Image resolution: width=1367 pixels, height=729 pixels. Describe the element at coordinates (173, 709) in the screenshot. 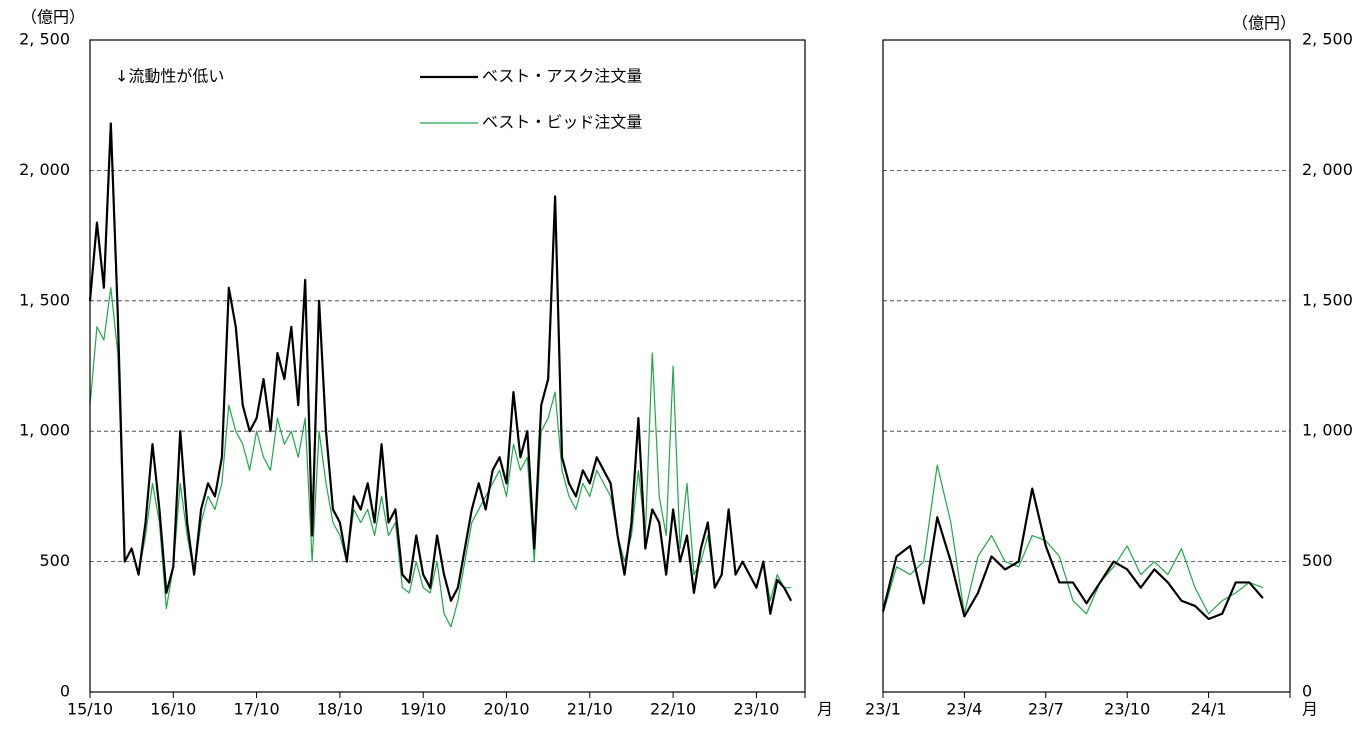

I see `x-tick-label: 16/10` at that location.